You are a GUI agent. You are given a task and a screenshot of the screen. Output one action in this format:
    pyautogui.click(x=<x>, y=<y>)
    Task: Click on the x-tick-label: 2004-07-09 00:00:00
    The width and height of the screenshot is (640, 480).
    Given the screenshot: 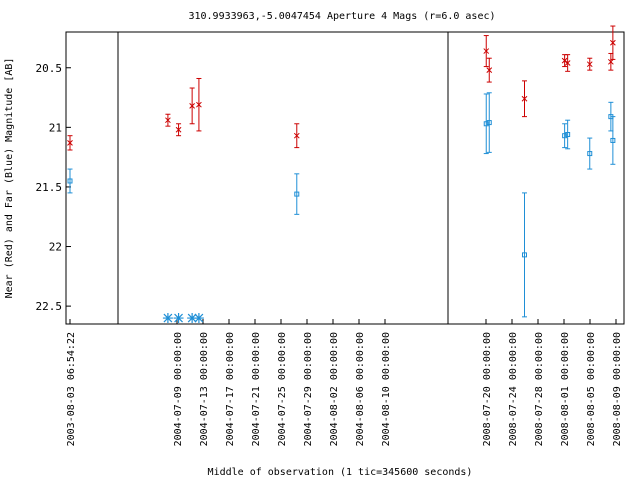 What is the action you would take?
    pyautogui.click(x=178, y=389)
    